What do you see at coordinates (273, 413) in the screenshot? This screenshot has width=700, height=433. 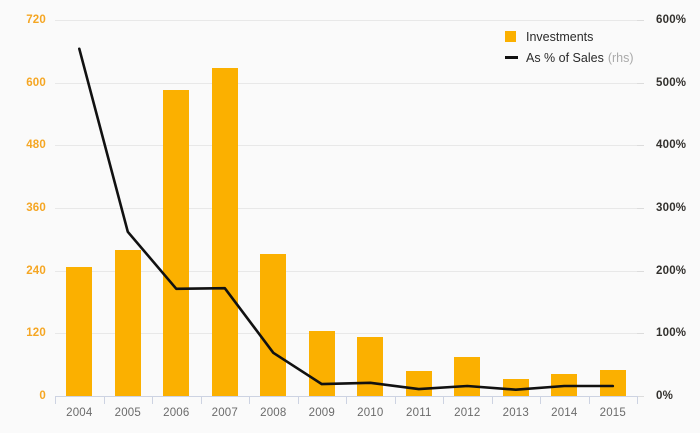 I see `category-axis-label: 2008` at bounding box center [273, 413].